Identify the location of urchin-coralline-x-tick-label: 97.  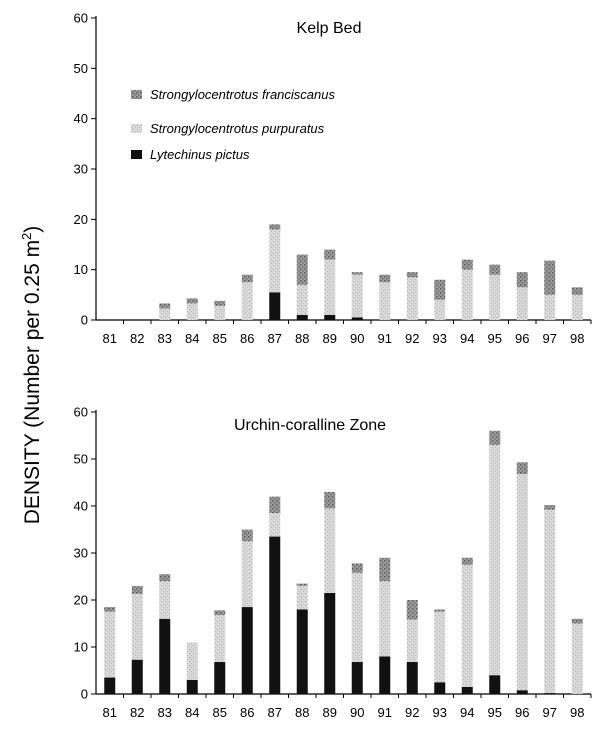
(550, 712).